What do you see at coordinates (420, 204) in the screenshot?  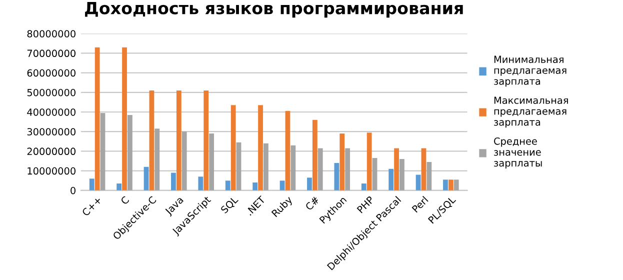 I see `x-tick-label: Perl` at bounding box center [420, 204].